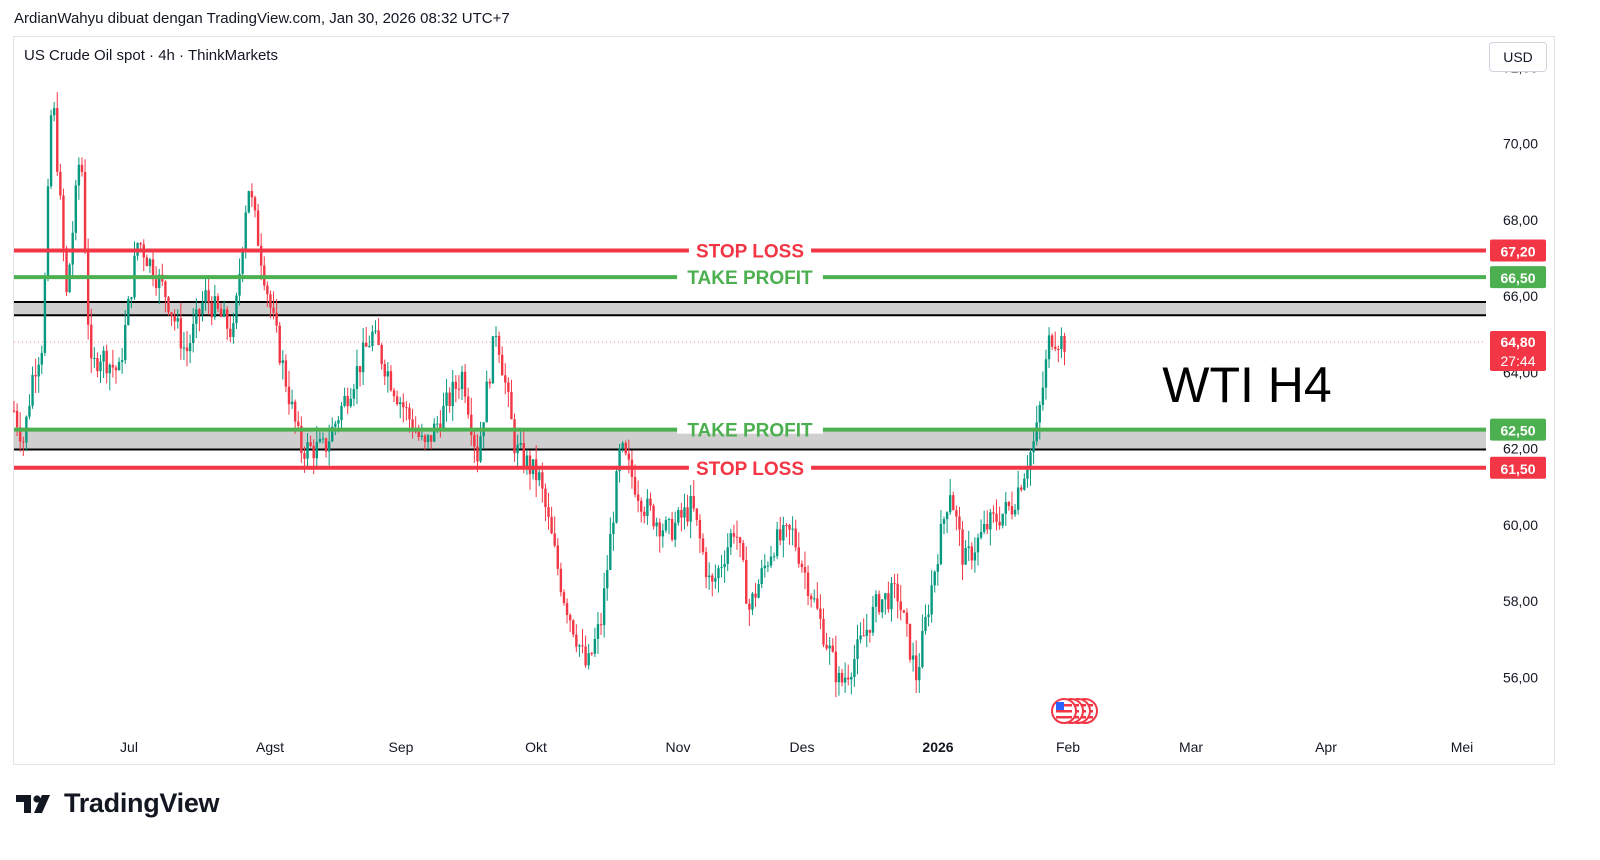 The width and height of the screenshot is (1600, 860). What do you see at coordinates (151, 55) in the screenshot?
I see `symbol-legend: US Crude Oil spot · 4h · ThinkMarkets` at bounding box center [151, 55].